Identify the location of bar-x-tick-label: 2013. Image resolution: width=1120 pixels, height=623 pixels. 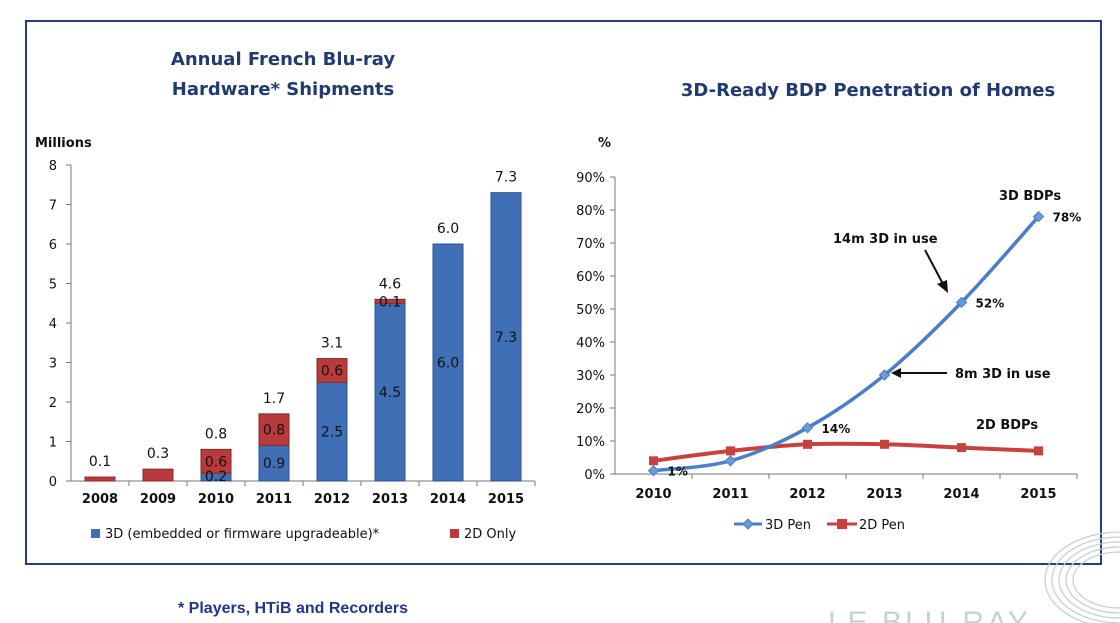
(390, 499).